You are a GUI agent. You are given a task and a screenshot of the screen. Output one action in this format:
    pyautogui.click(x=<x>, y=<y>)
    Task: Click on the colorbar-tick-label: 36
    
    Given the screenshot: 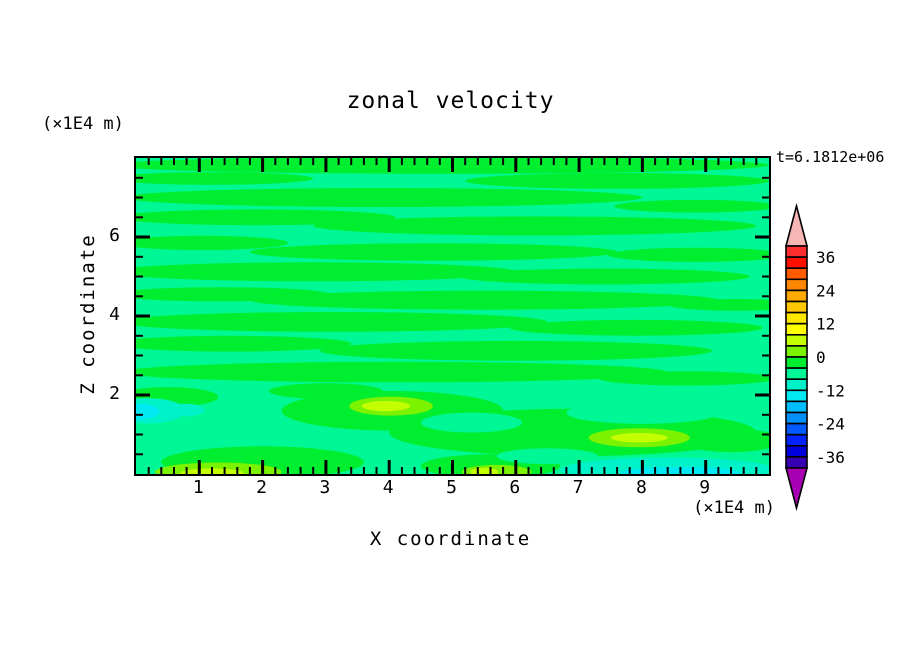 What is the action you would take?
    pyautogui.click(x=825, y=257)
    